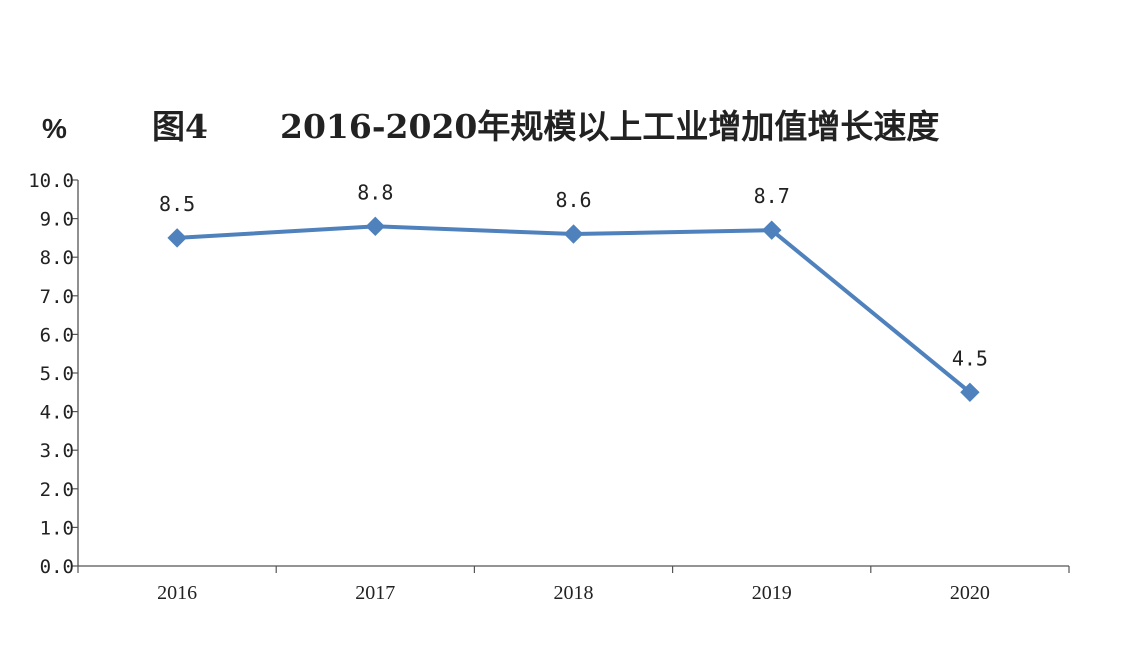  I want to click on y-tick-label: 3.0, so click(57, 451).